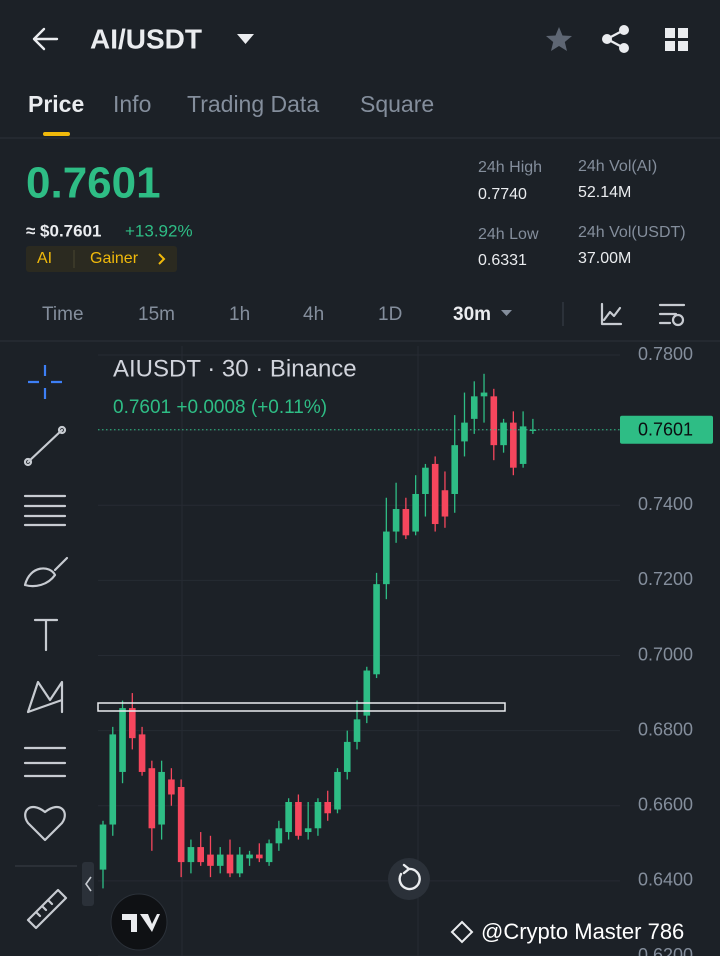 The height and width of the screenshot is (956, 720). What do you see at coordinates (245, 39) in the screenshot?
I see `pair-dropdown` at bounding box center [245, 39].